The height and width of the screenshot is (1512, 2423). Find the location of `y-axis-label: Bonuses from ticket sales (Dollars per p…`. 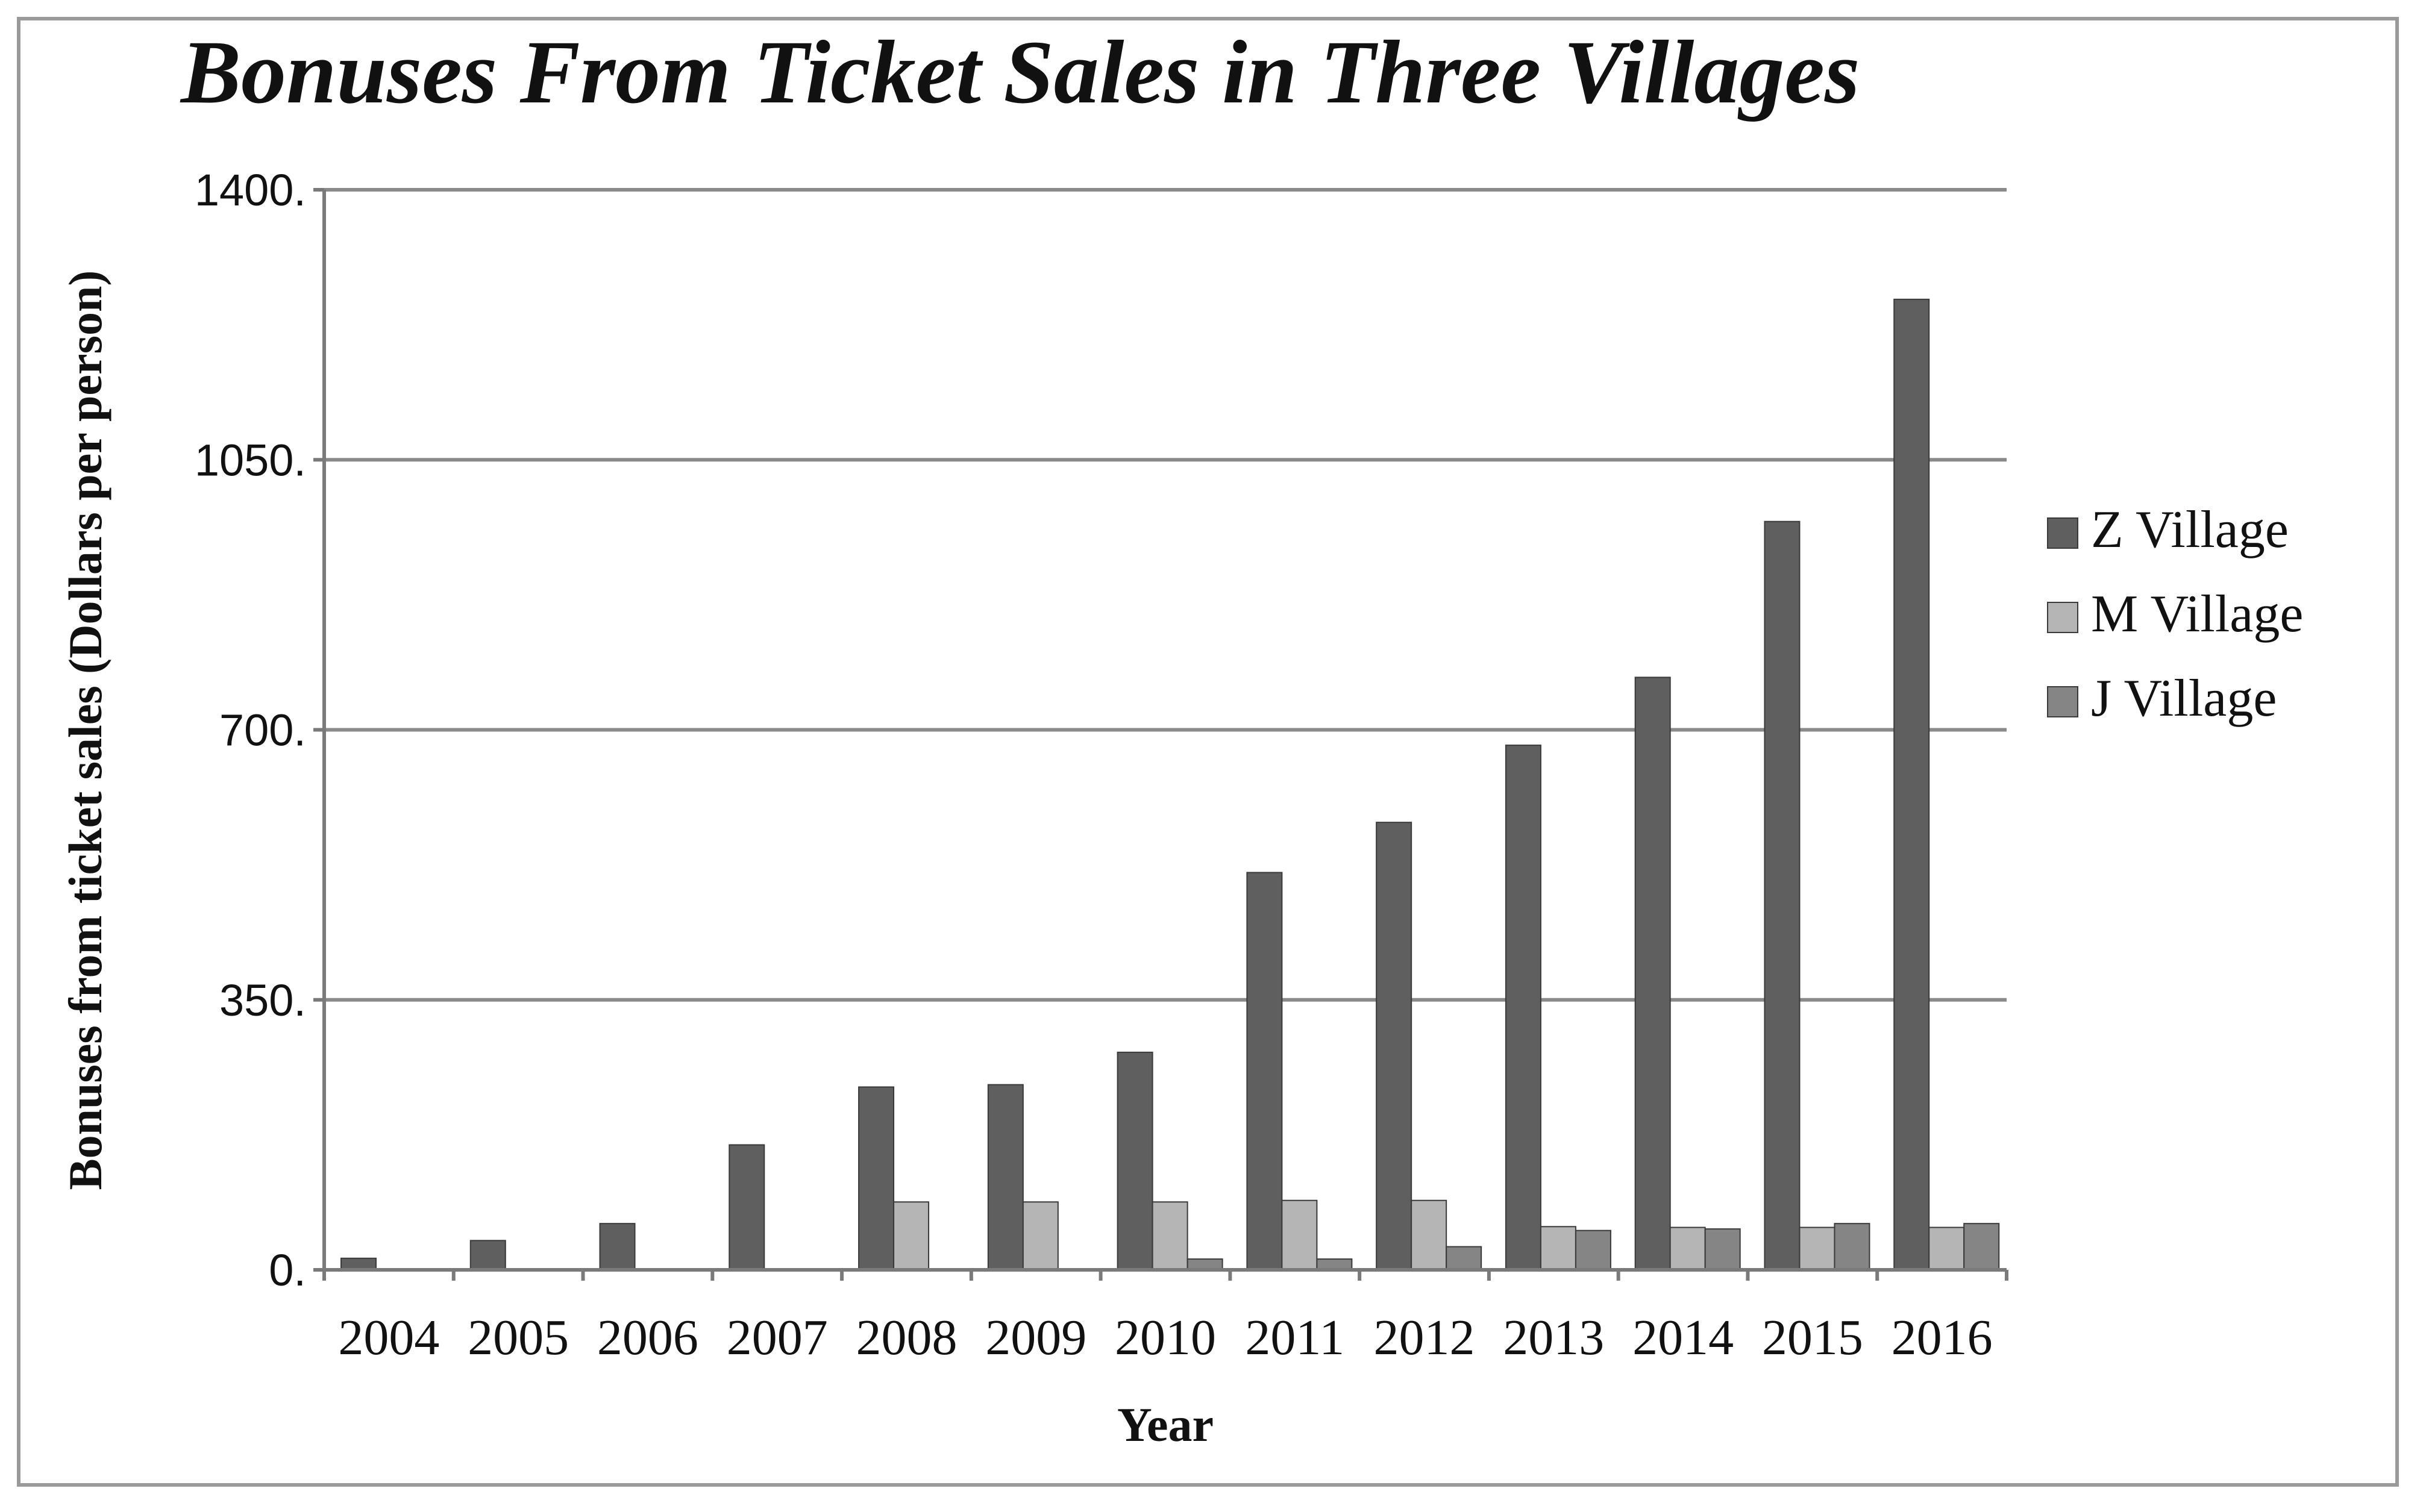

y-axis-label: Bonuses from ticket sales (Dollars per p… is located at coordinates (85, 730).